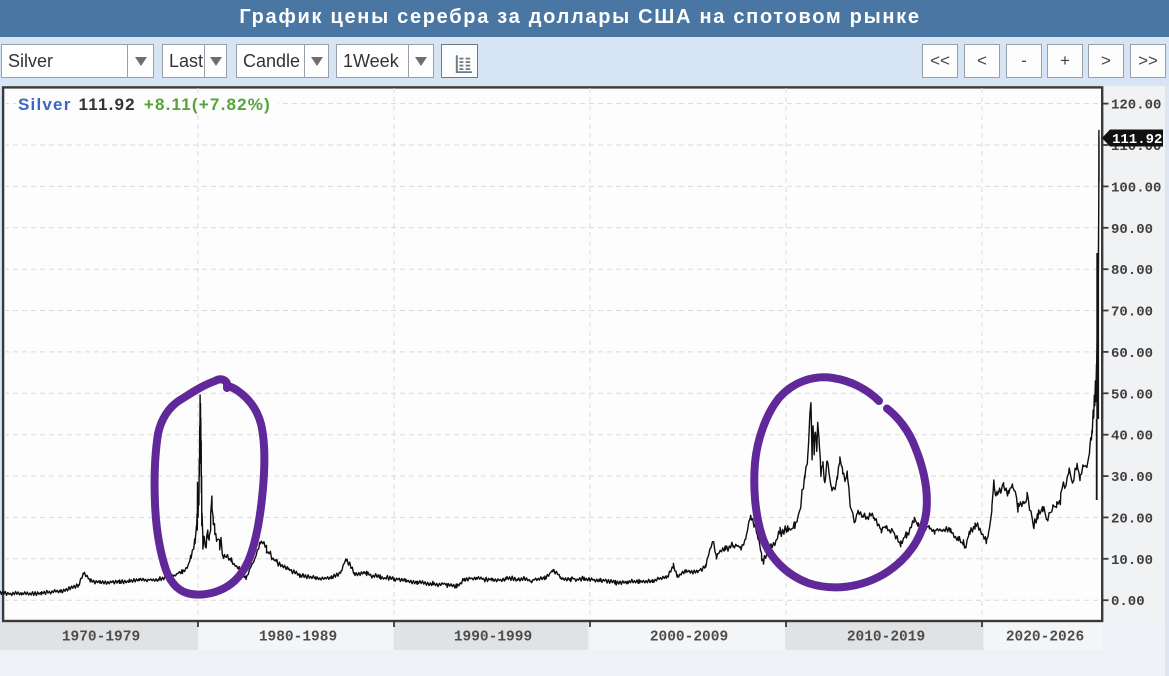 The width and height of the screenshot is (1169, 676). Describe the element at coordinates (1132, 230) in the screenshot. I see `svg-text: 90.00` at that location.